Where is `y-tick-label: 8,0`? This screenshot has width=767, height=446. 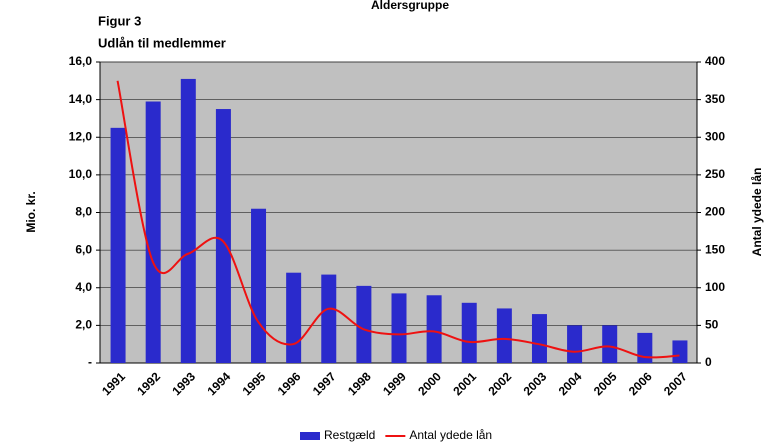 y-tick-label: 8,0 is located at coordinates (83, 212).